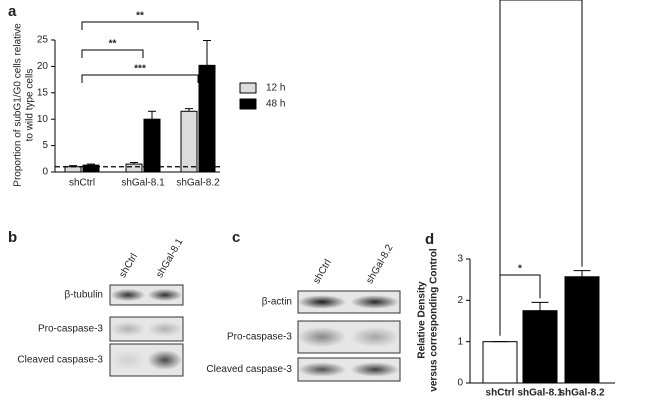 The image size is (650, 403). What do you see at coordinates (460, 341) in the screenshot?
I see `y-tick-label: 1` at bounding box center [460, 341].